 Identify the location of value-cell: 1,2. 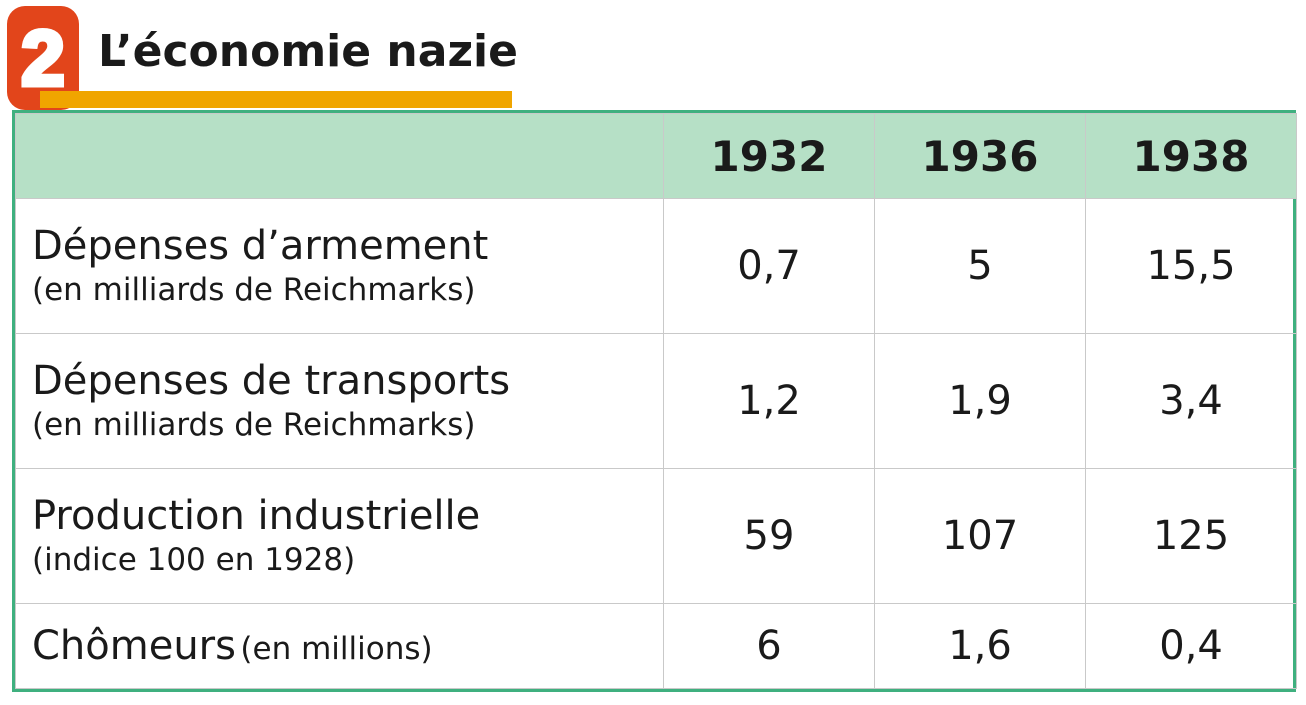
(769, 401).